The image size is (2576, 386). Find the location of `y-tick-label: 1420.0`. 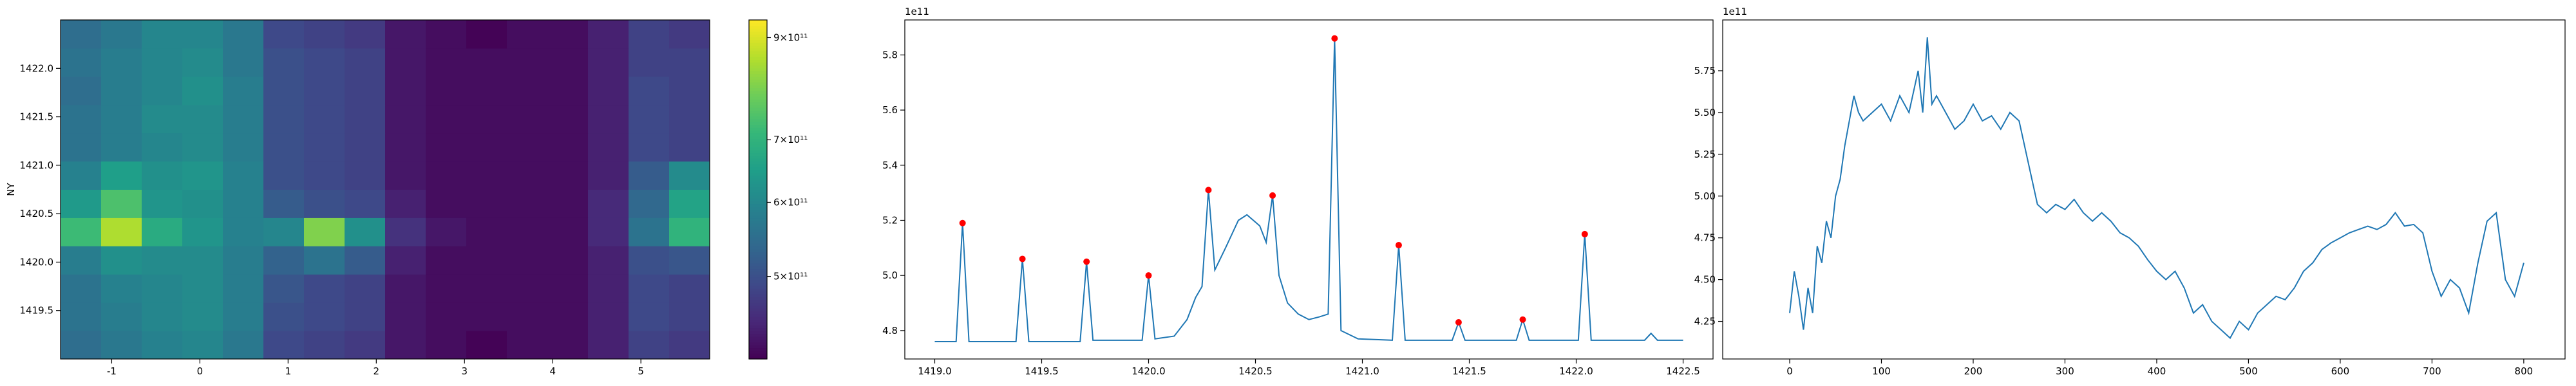

y-tick-label: 1420.0 is located at coordinates (37, 262).